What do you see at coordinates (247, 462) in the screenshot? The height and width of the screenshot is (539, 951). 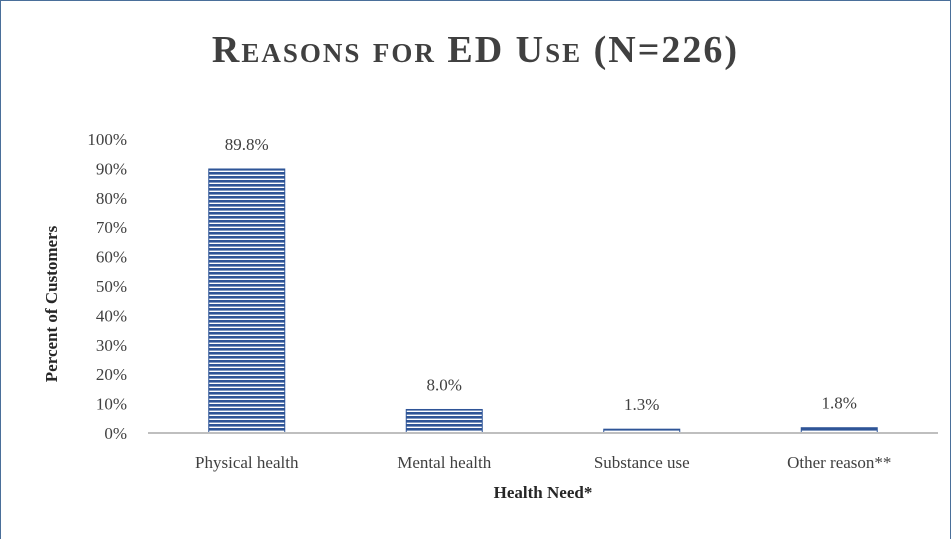 I see `category-label: Physical health` at bounding box center [247, 462].